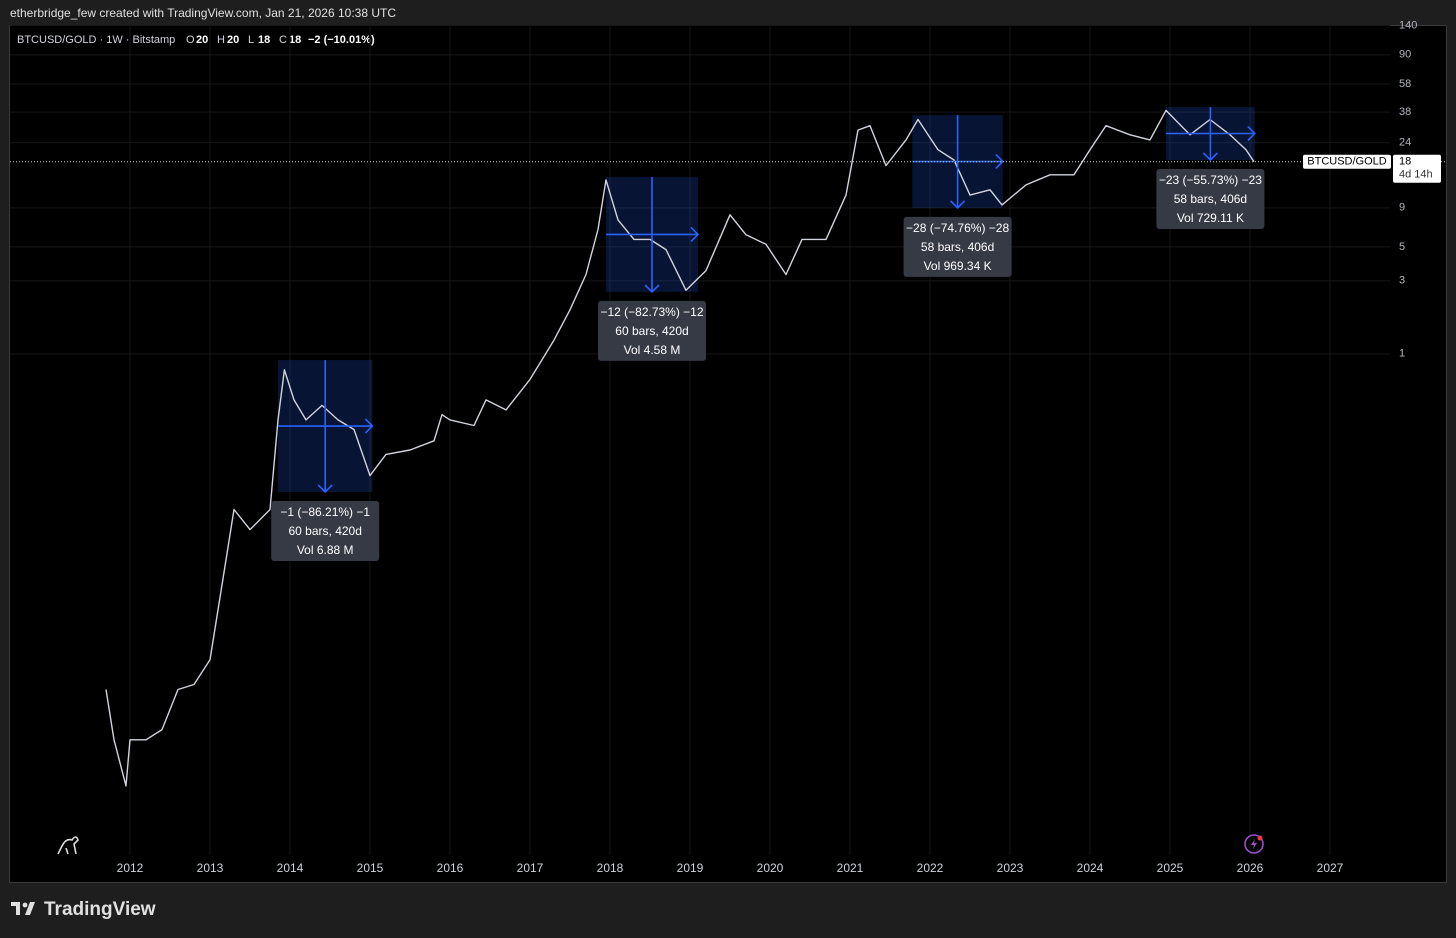 This screenshot has width=1456, height=938. What do you see at coordinates (1408, 25) in the screenshot?
I see `y-tick-label: 140` at bounding box center [1408, 25].